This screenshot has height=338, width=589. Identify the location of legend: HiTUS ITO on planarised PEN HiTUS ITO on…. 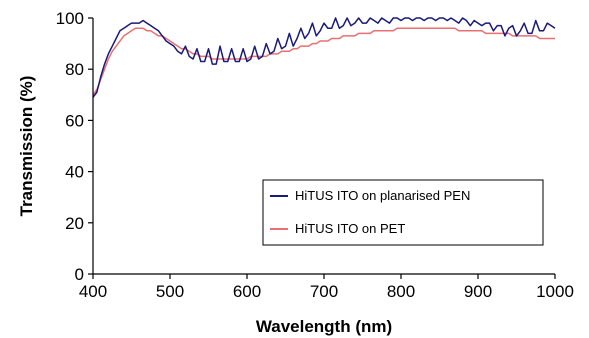
(403, 212).